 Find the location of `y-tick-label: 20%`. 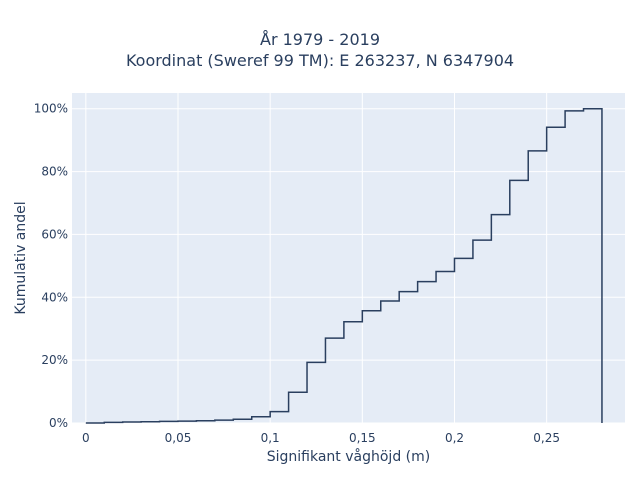

y-tick-label: 20% is located at coordinates (54, 360).